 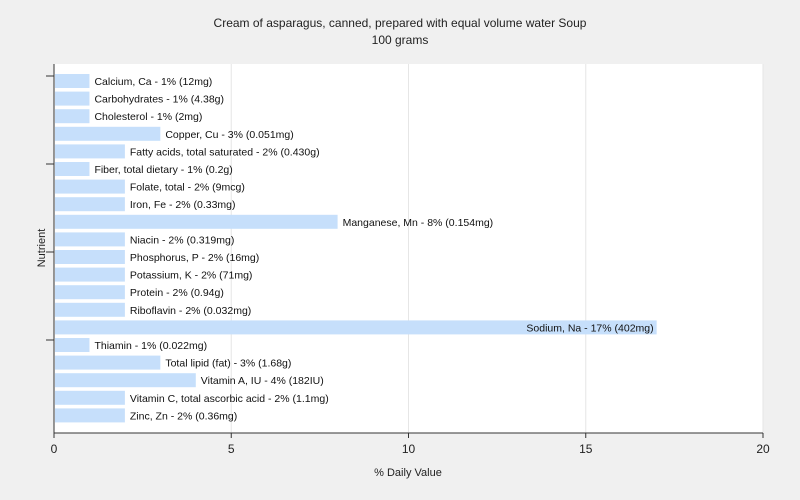 What do you see at coordinates (42, 248) in the screenshot?
I see `y-axis-label: Nutrient` at bounding box center [42, 248].